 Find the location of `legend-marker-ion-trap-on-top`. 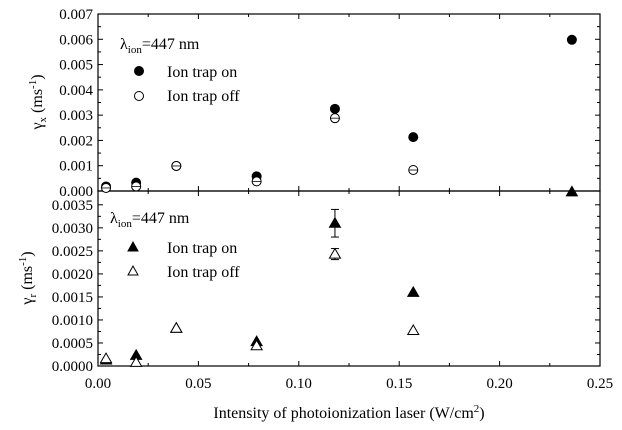

legend-marker-ion-trap-on-top is located at coordinates (139, 71).